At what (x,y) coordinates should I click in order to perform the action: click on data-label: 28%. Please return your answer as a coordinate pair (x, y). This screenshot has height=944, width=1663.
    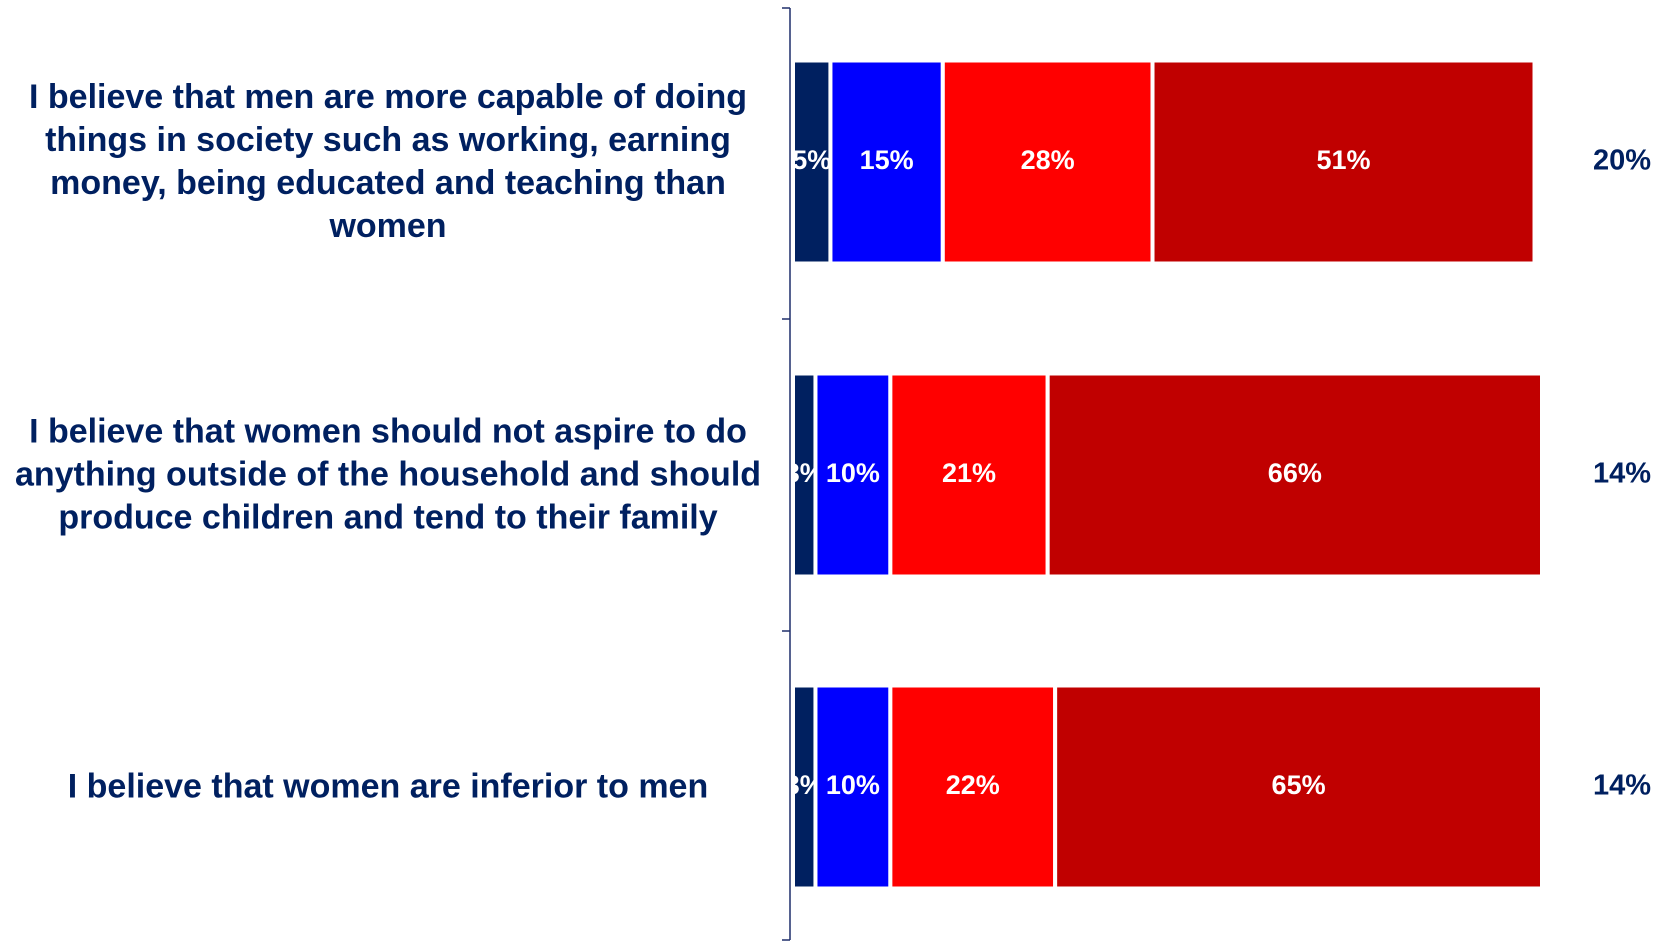
    Looking at the image, I should click on (1048, 160).